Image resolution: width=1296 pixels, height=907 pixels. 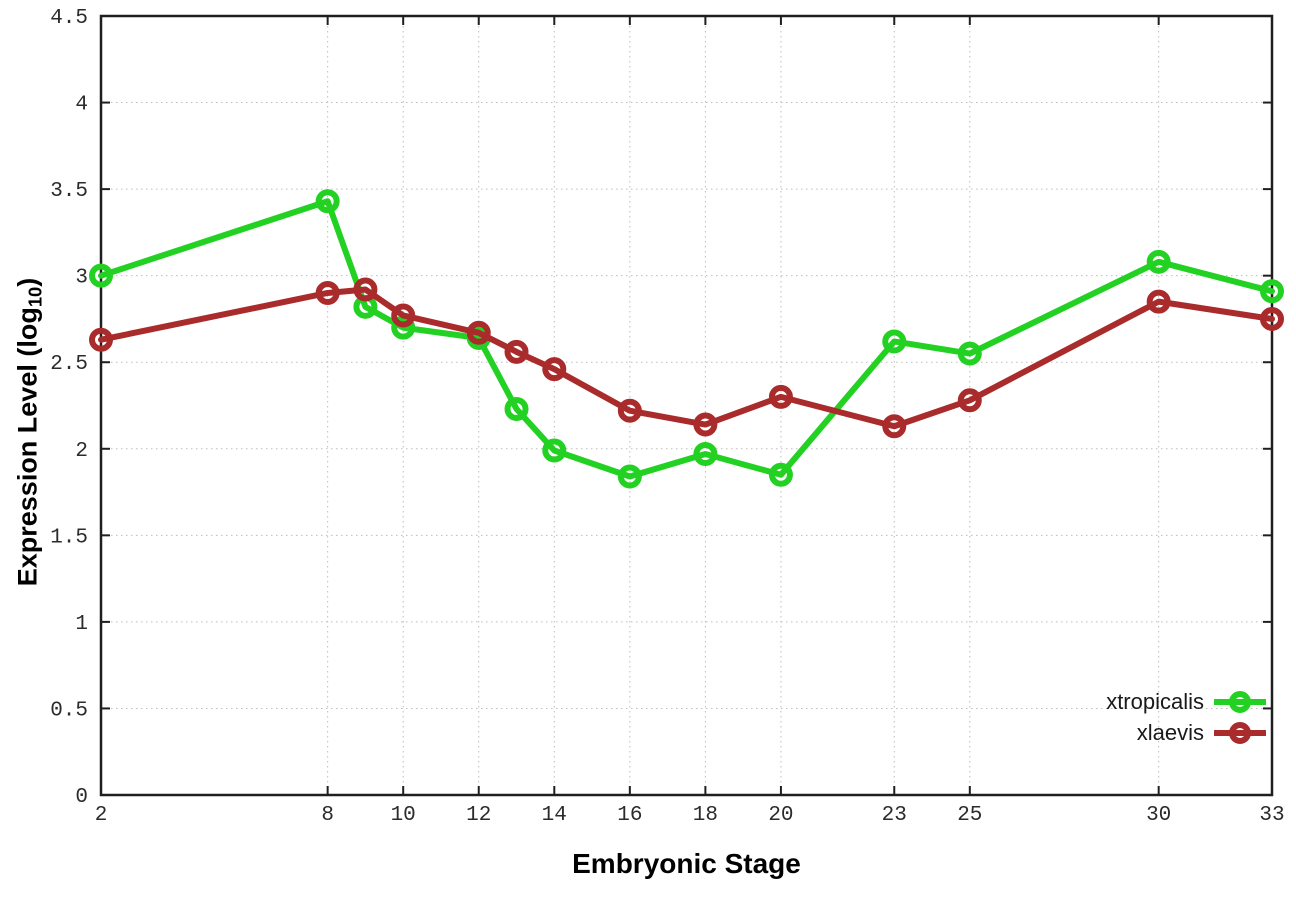 What do you see at coordinates (101, 815) in the screenshot?
I see `x-tick-label: 2` at bounding box center [101, 815].